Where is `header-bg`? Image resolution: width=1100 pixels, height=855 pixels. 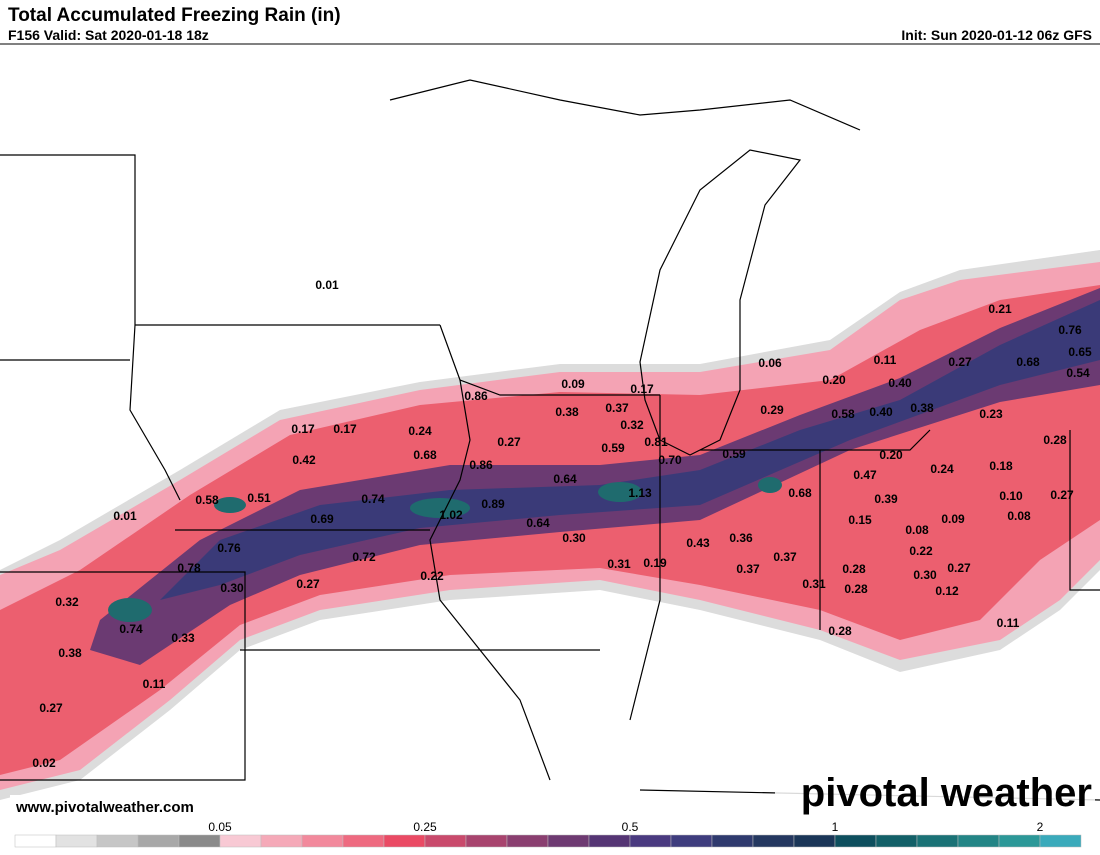
header-bg is located at coordinates (550, 22).